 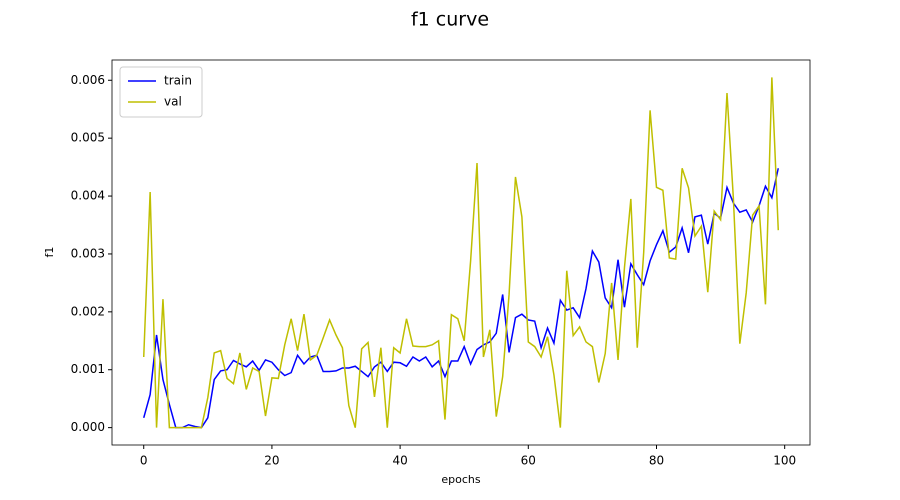 I want to click on legend-label: val, so click(x=173, y=102).